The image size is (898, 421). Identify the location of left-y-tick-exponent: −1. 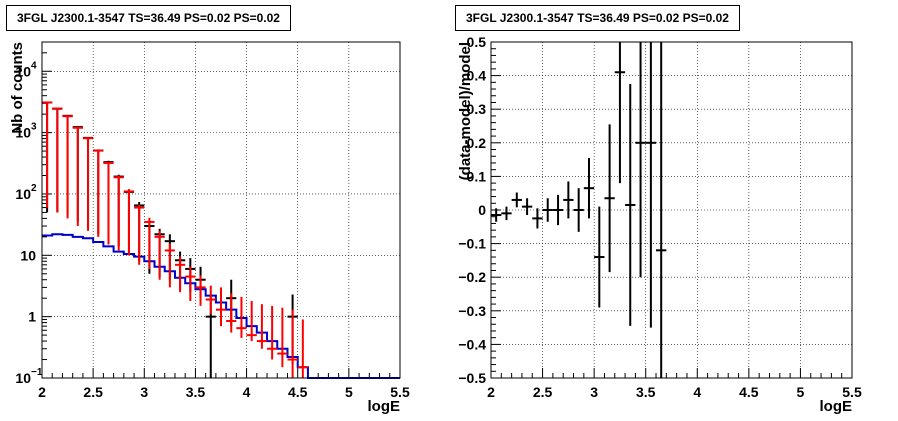
(37, 372).